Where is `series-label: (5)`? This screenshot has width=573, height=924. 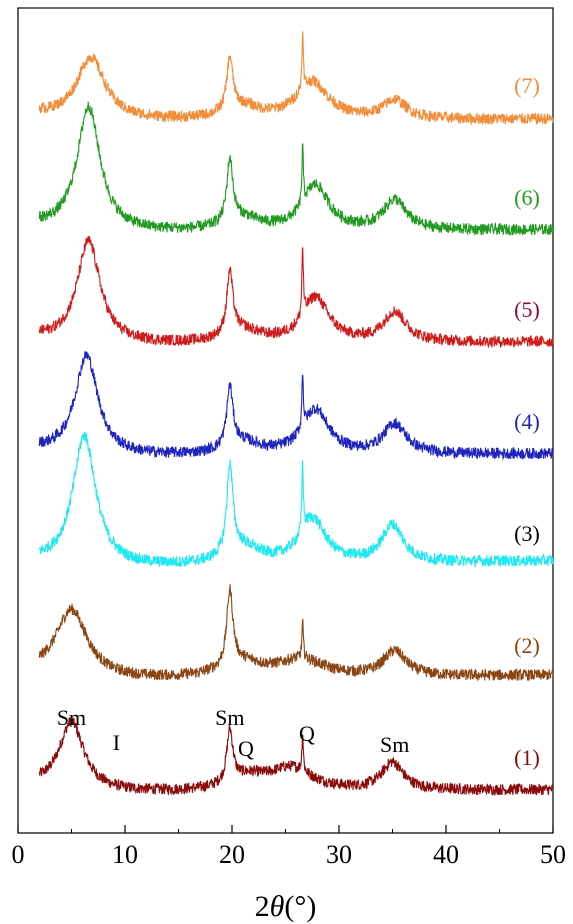 series-label: (5) is located at coordinates (527, 309).